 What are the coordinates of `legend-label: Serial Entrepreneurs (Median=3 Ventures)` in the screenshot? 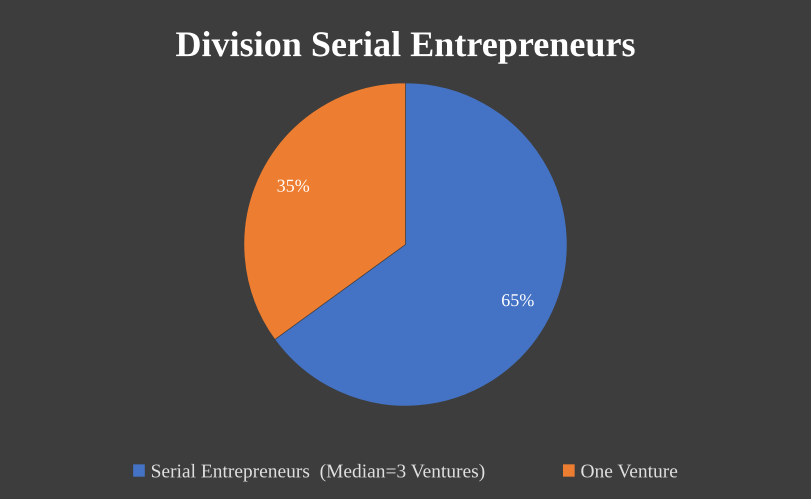 It's located at (318, 473).